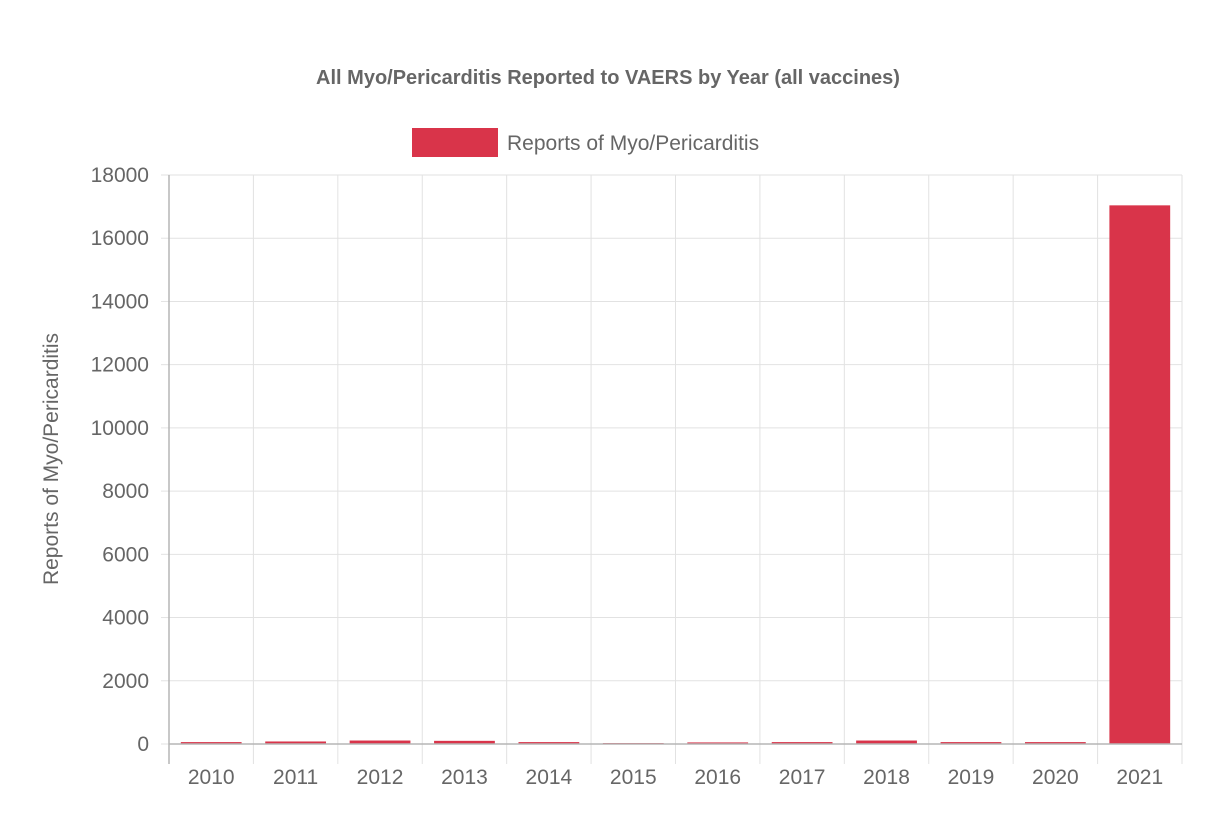 This screenshot has width=1232, height=813. What do you see at coordinates (211, 777) in the screenshot?
I see `x-tick-label: 2010` at bounding box center [211, 777].